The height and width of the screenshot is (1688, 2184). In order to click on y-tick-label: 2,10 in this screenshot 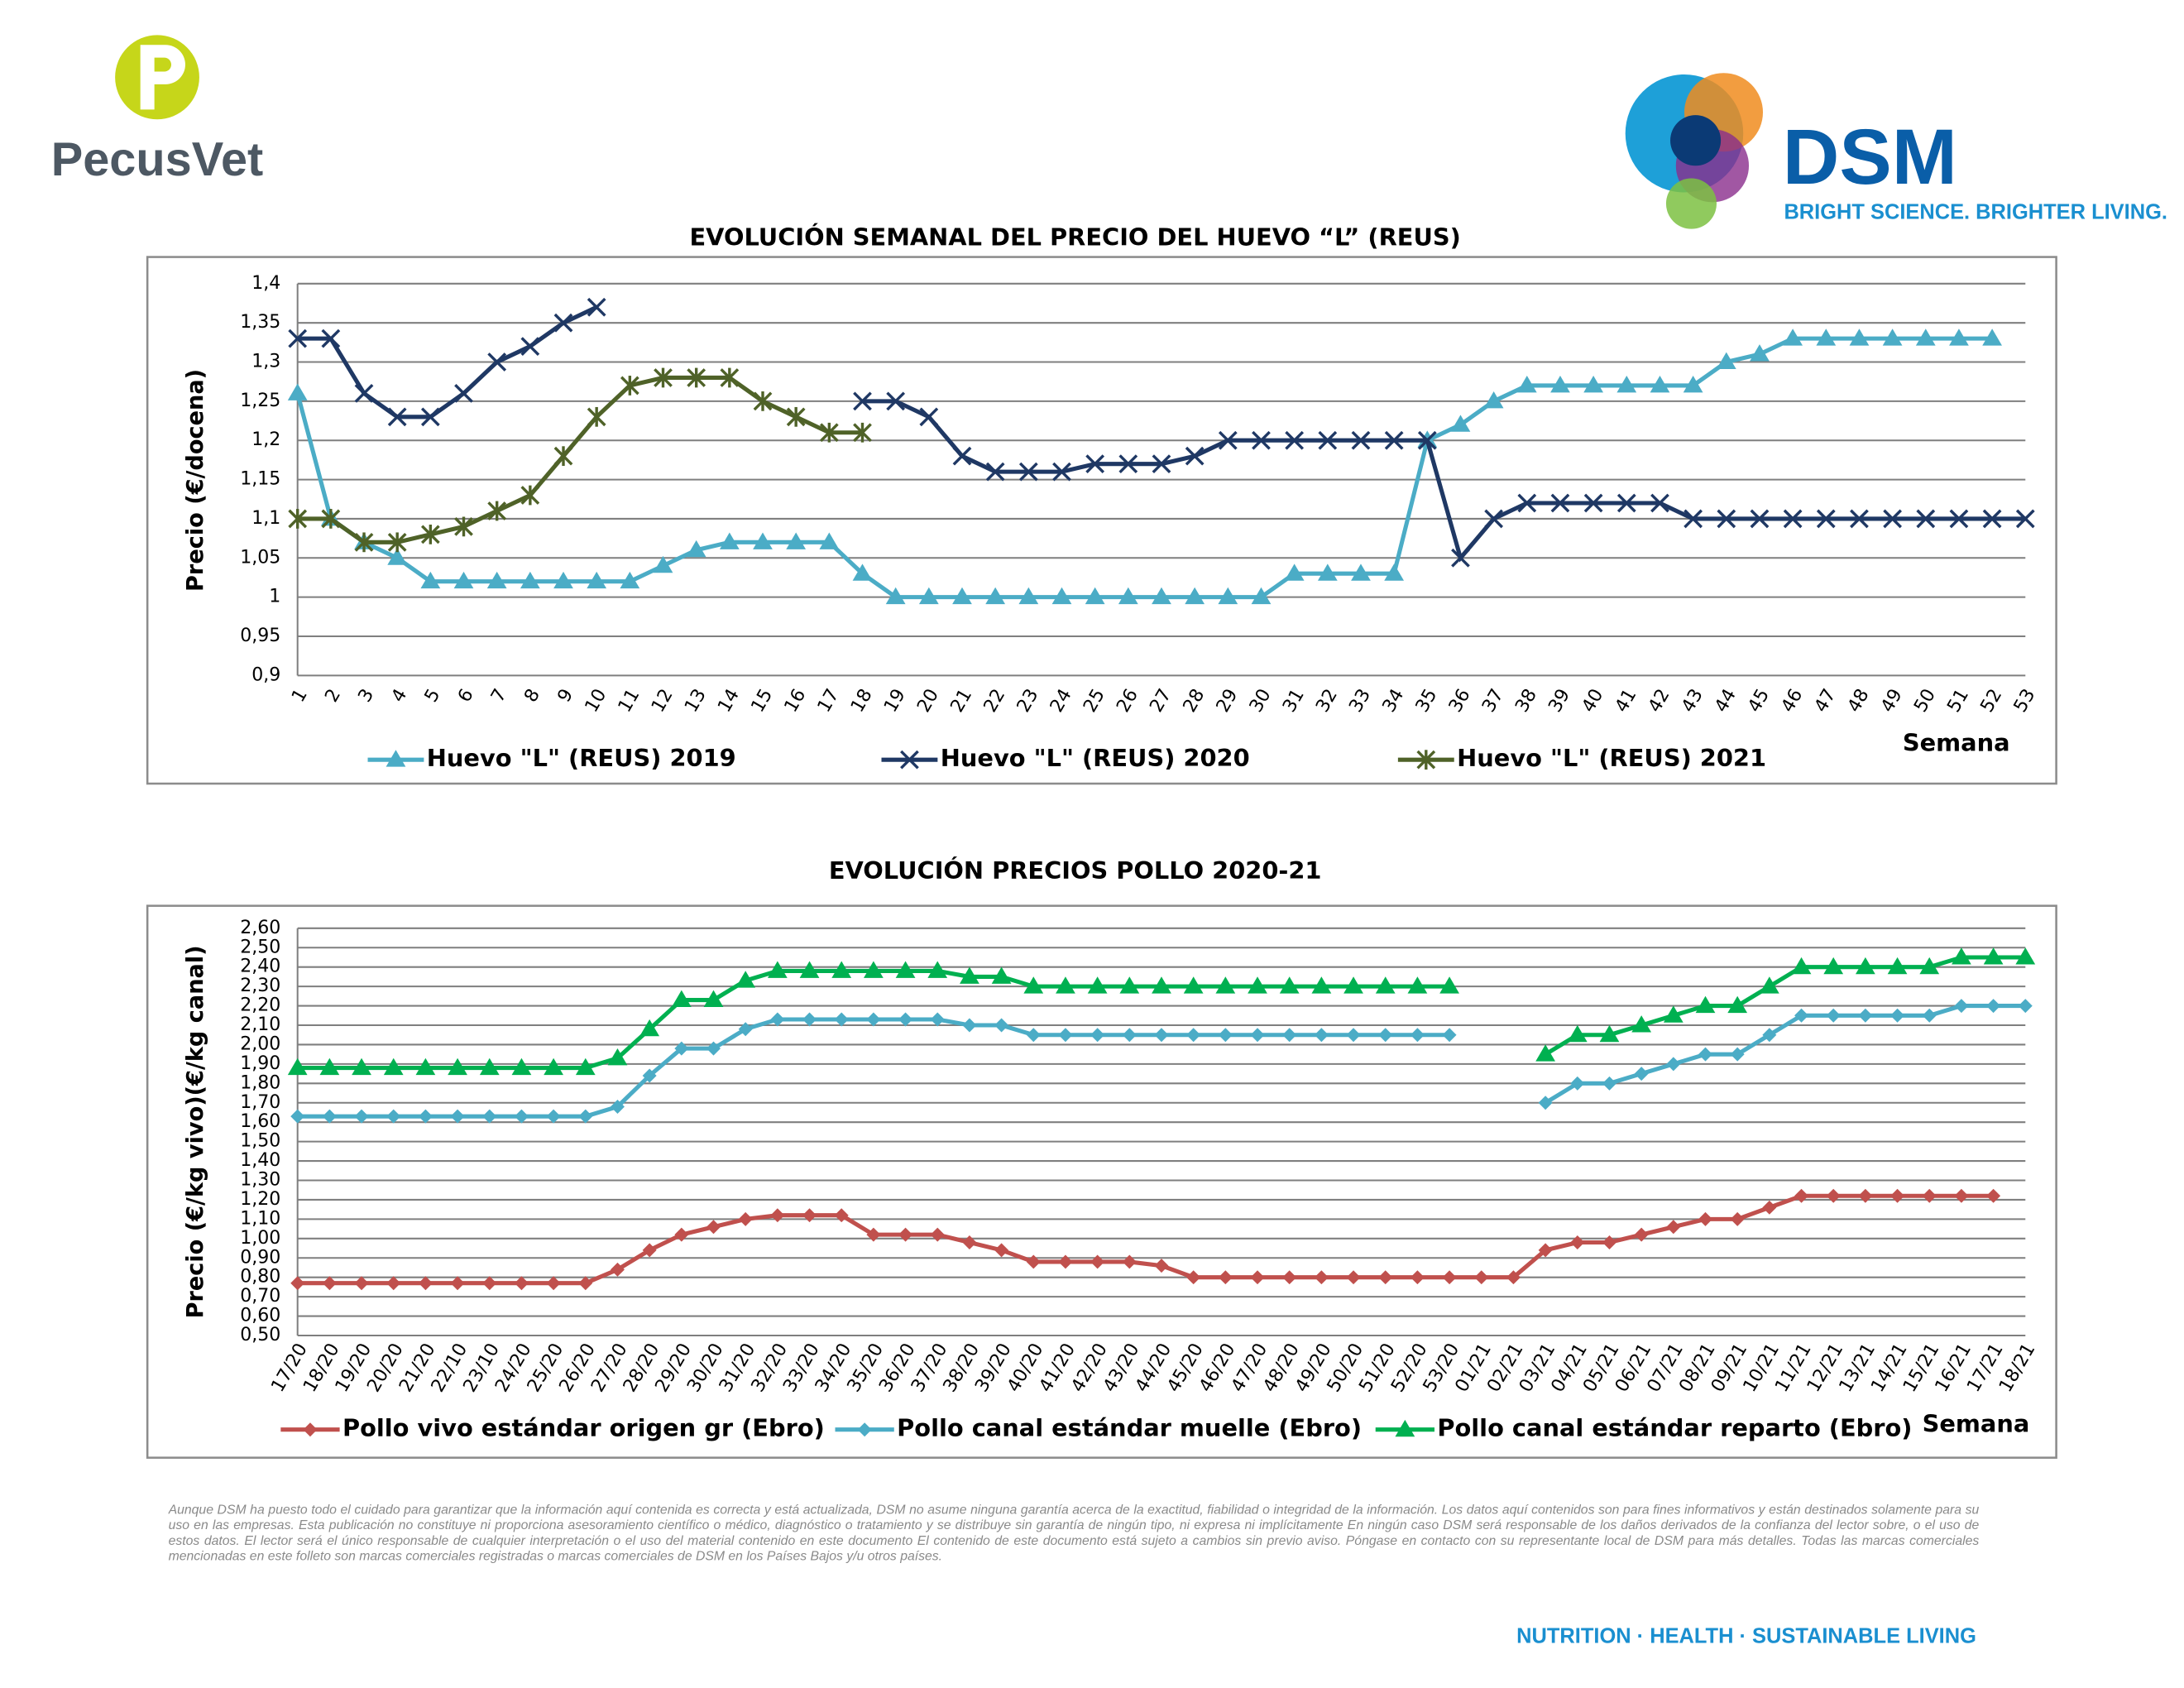, I will do `click(260, 1024)`.